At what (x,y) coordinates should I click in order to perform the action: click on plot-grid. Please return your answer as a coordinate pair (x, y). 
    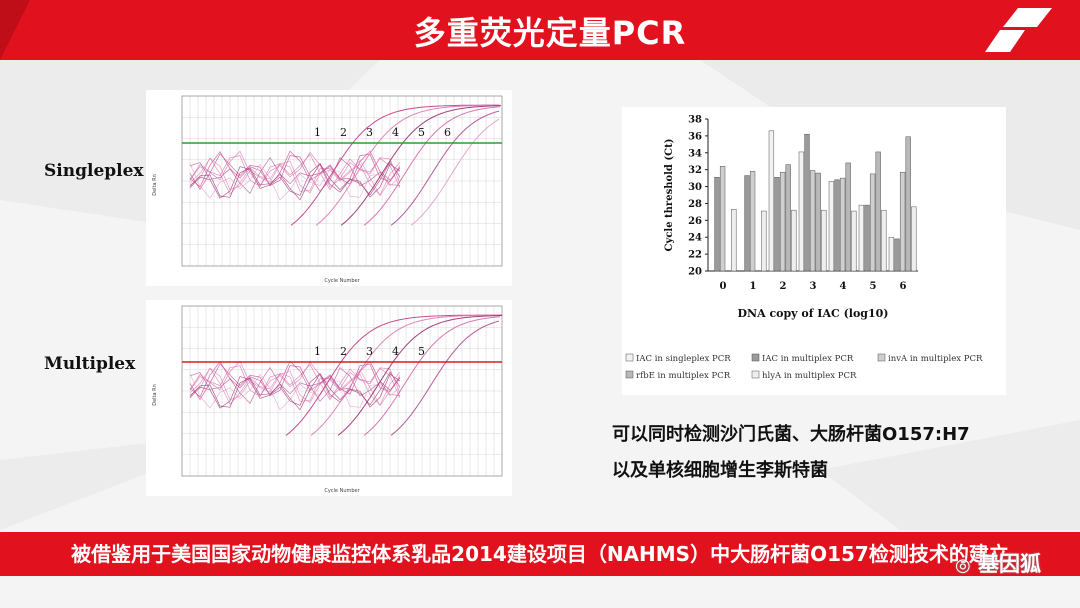
    Looking at the image, I should click on (342, 181).